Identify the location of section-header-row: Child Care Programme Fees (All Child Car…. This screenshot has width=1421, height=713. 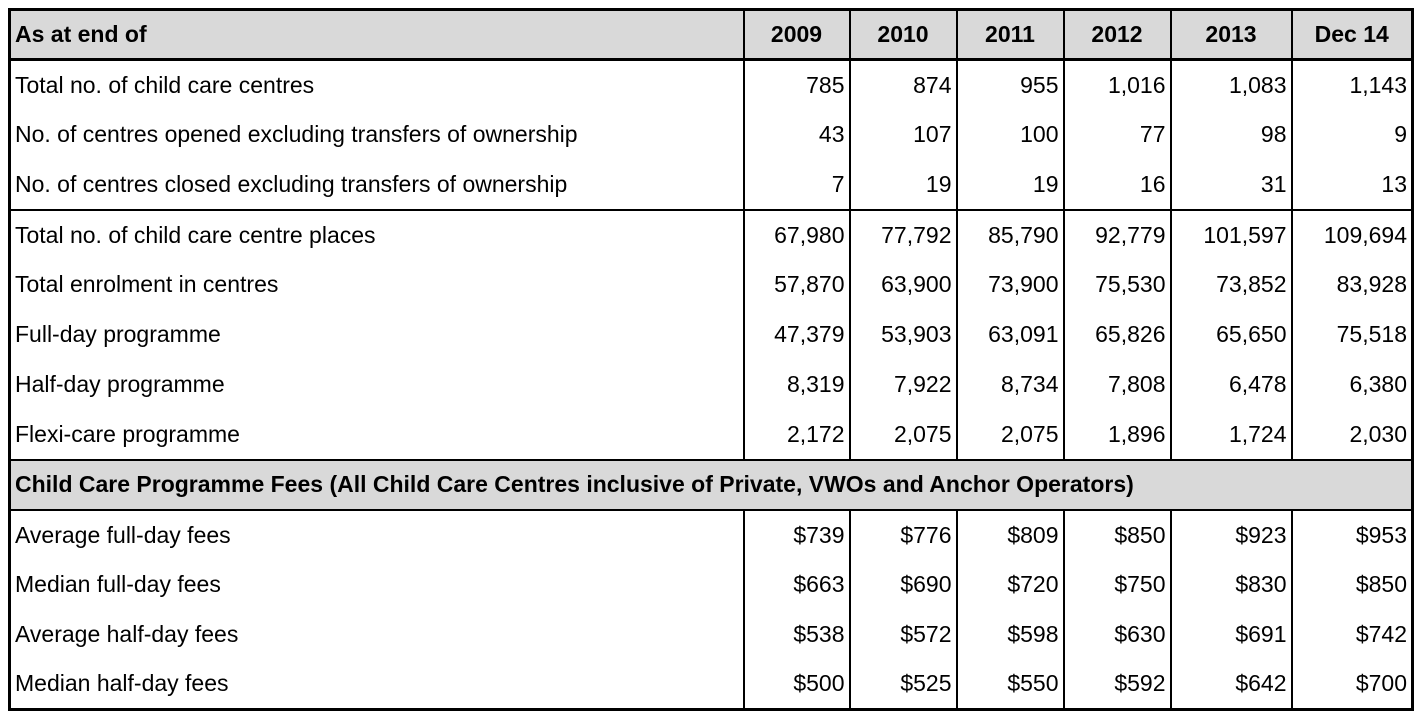
(711, 484).